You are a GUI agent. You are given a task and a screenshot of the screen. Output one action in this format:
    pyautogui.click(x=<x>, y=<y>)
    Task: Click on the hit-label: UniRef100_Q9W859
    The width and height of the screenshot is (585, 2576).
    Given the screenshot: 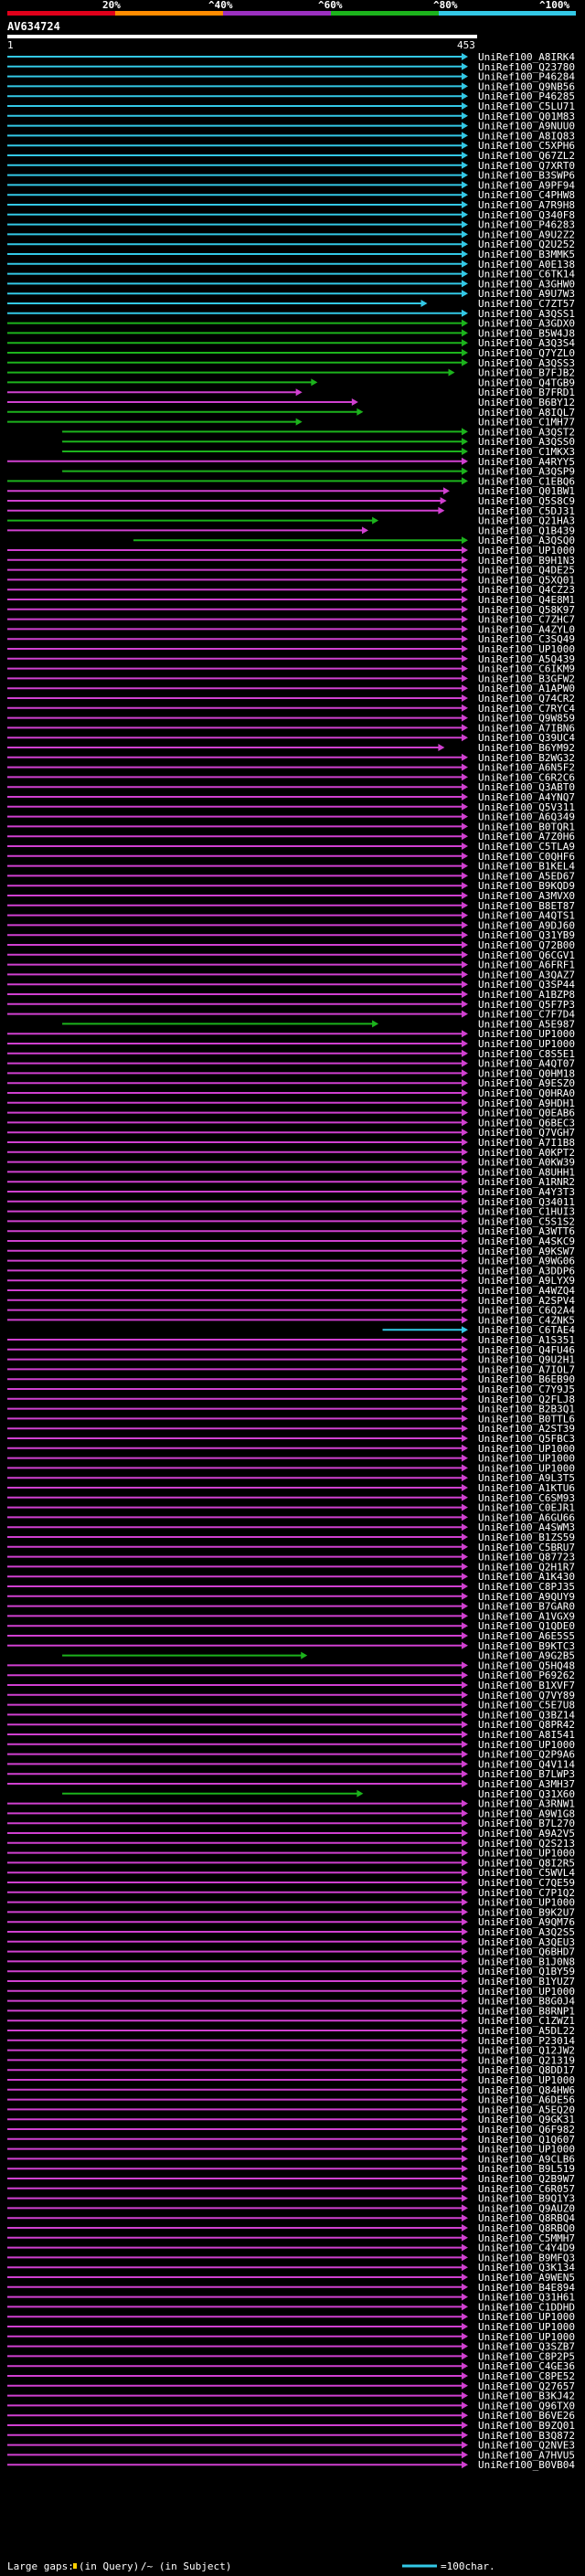 What is the action you would take?
    pyautogui.click(x=527, y=719)
    